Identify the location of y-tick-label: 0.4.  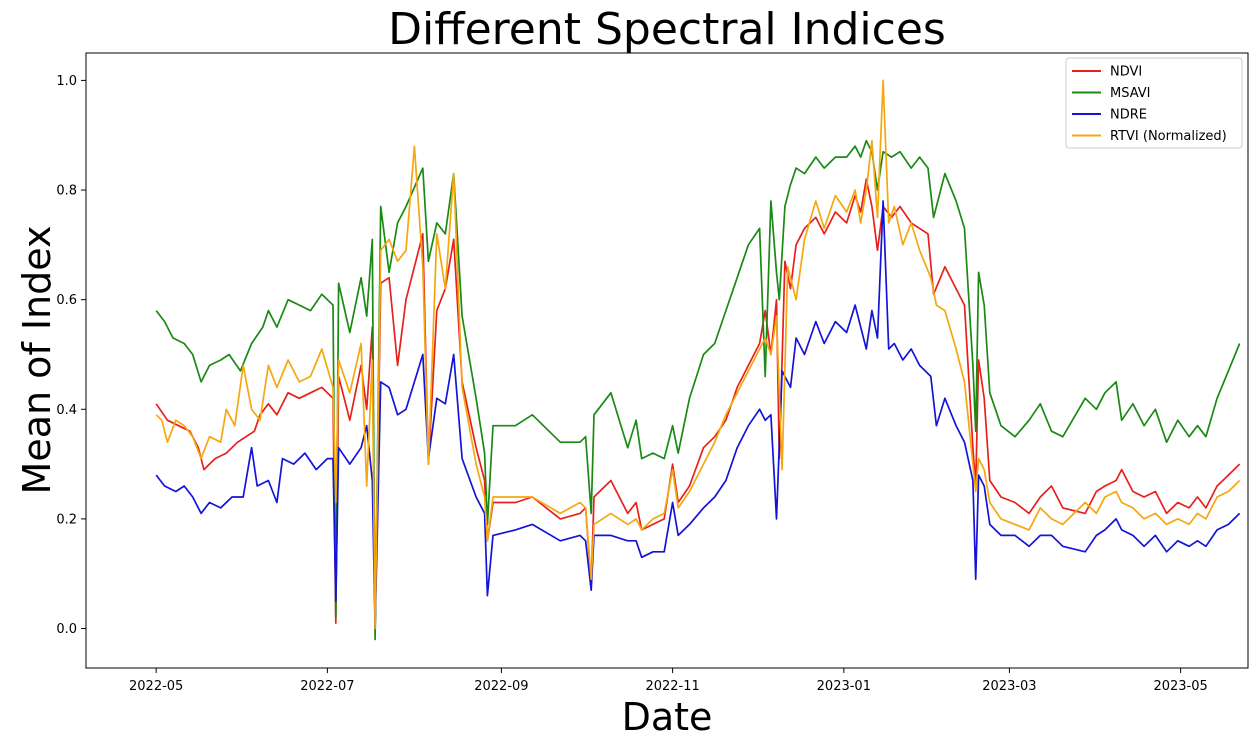
(66, 410).